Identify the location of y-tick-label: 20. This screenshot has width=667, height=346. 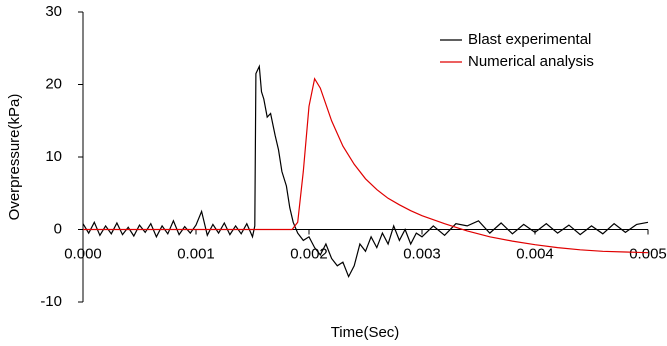
(53, 83).